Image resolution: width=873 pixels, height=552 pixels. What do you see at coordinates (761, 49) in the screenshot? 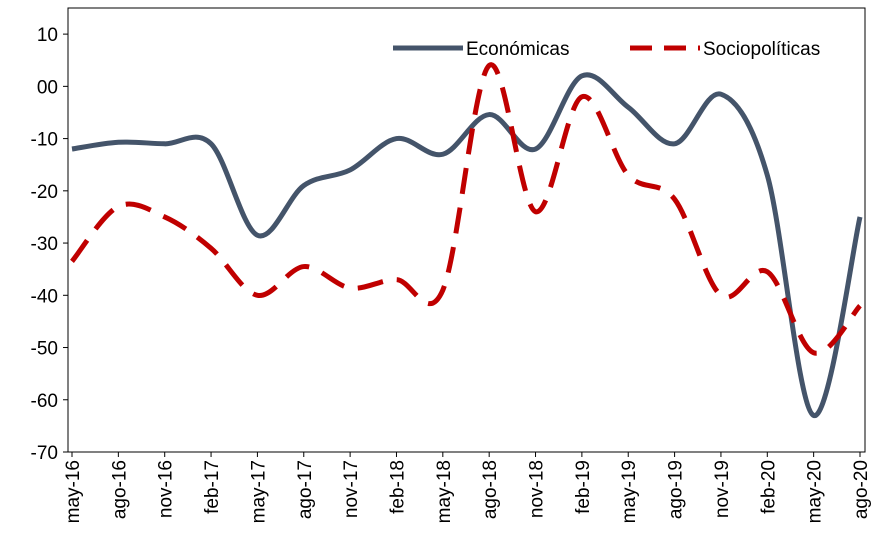
I see `legend-label: Sociopolíticas` at bounding box center [761, 49].